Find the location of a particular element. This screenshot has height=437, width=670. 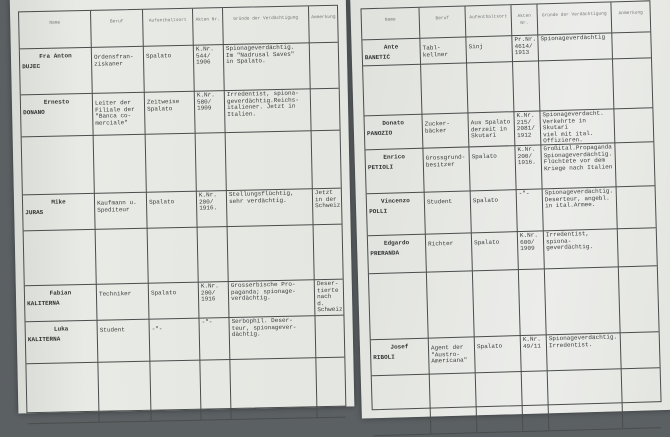

nr-cell: K.Nr. 544/ 1906 is located at coordinates (209, 67).